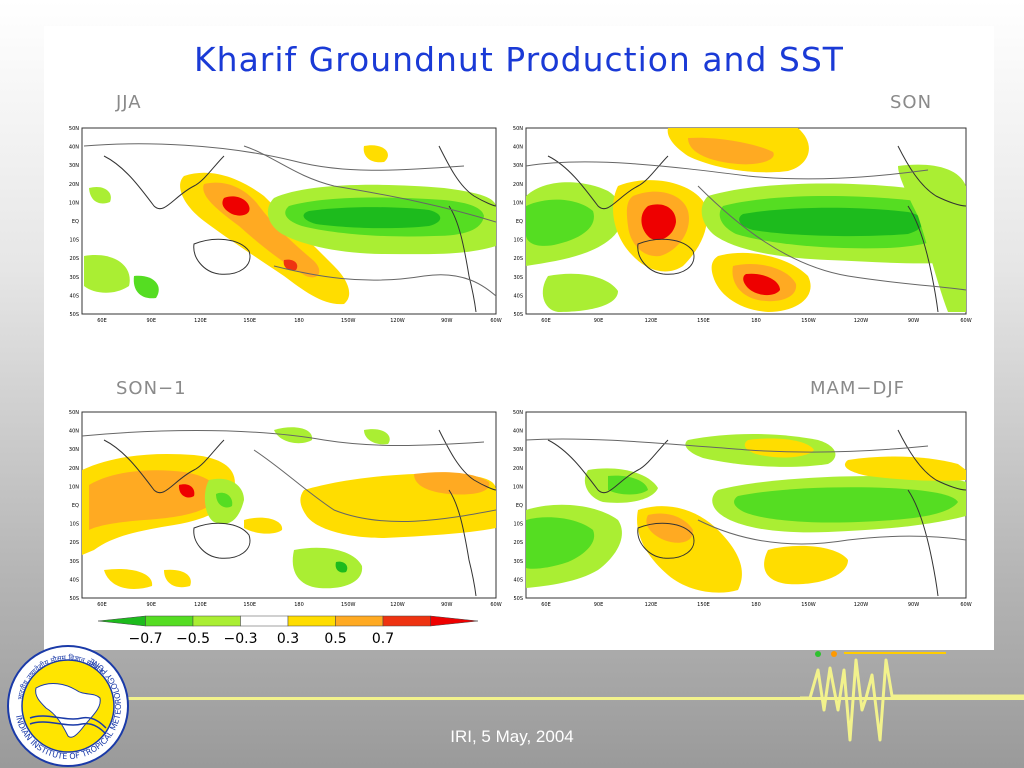 Image resolution: width=1024 pixels, height=768 pixels. Describe the element at coordinates (911, 102) in the screenshot. I see `panel-label-son: SON` at that location.